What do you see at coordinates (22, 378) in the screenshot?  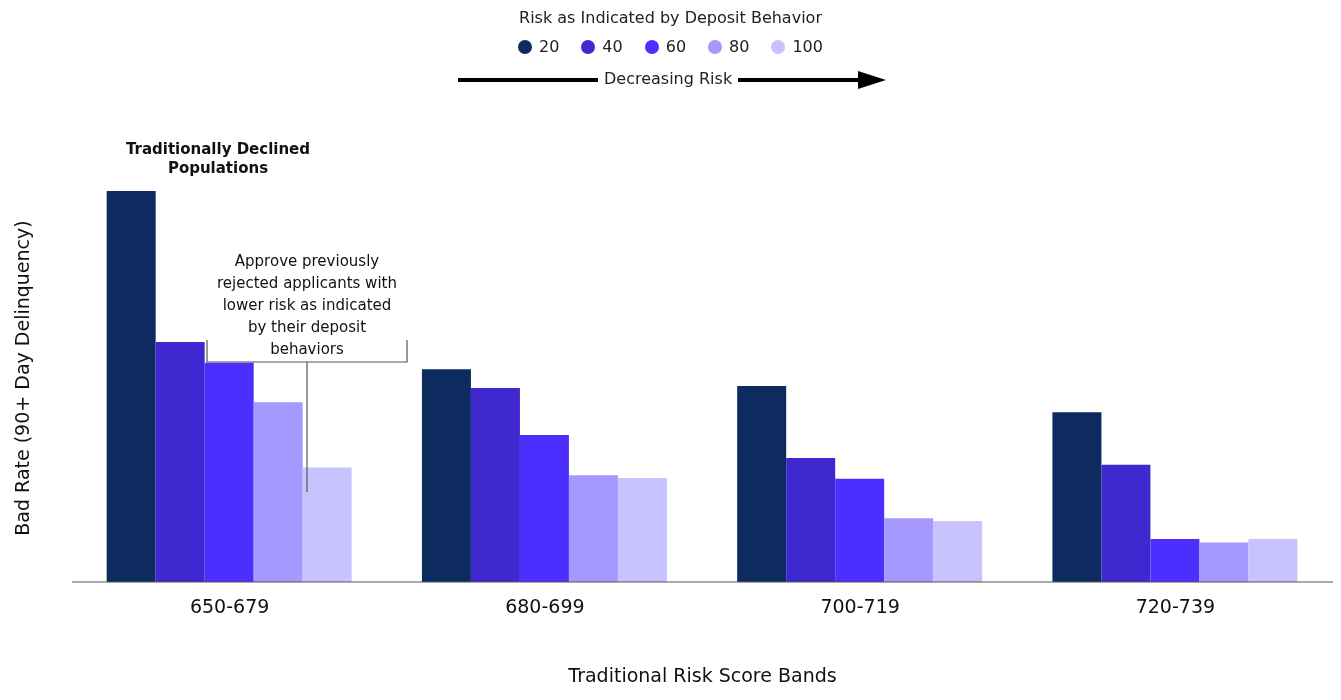 I see `y-axis-title: Bad Rate (90+ Day Delinquency)` at bounding box center [22, 378].